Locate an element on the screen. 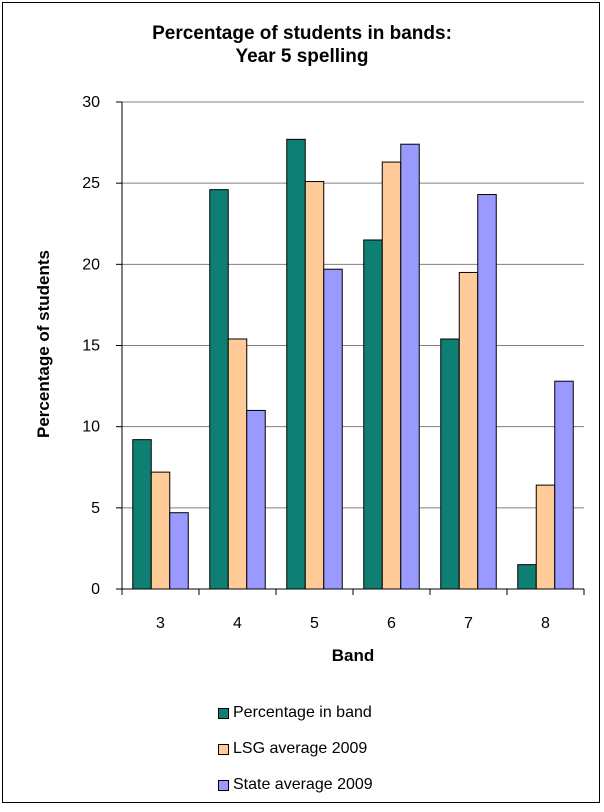 Image resolution: width=604 pixels, height=812 pixels. legend-swatch-state-average is located at coordinates (223, 785).